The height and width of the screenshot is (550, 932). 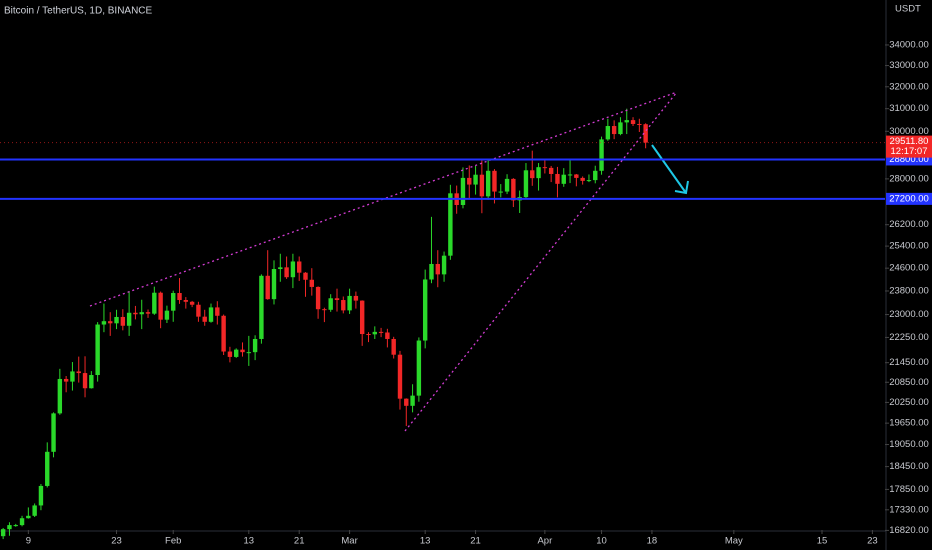 I want to click on y-tick-label: 26200.00, so click(x=909, y=224).